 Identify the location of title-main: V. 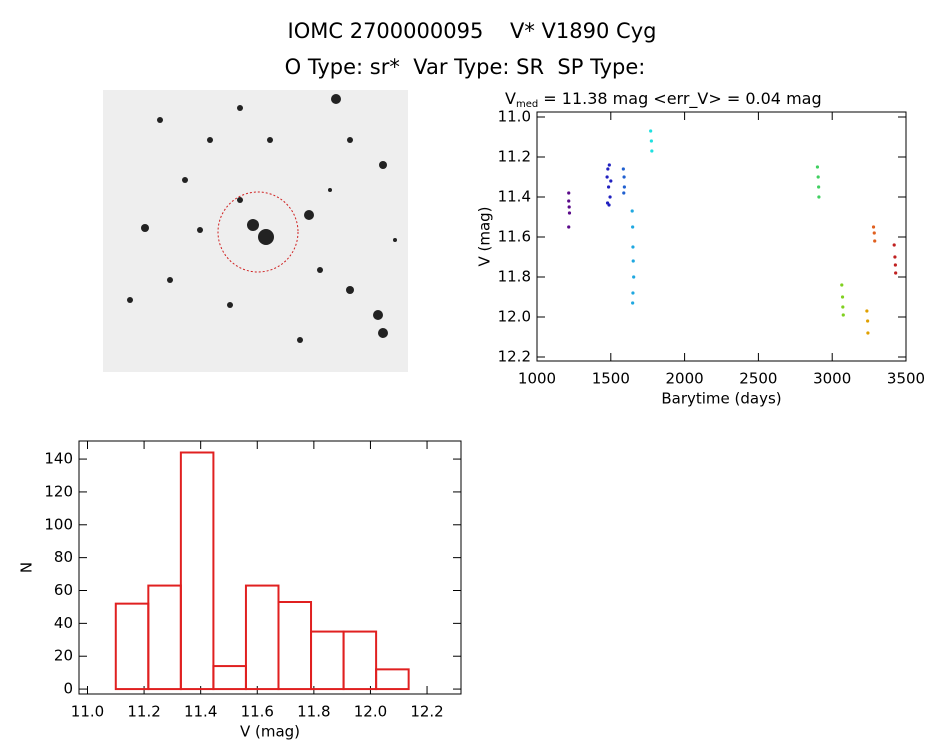
(510, 98).